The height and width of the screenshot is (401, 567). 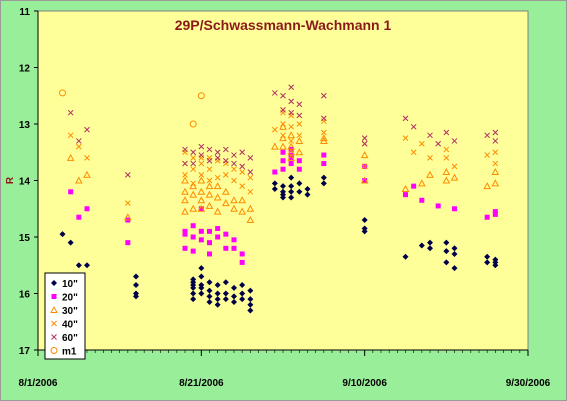 I want to click on legend: 10" 20" 30" 40" 60" m1, so click(x=65, y=316).